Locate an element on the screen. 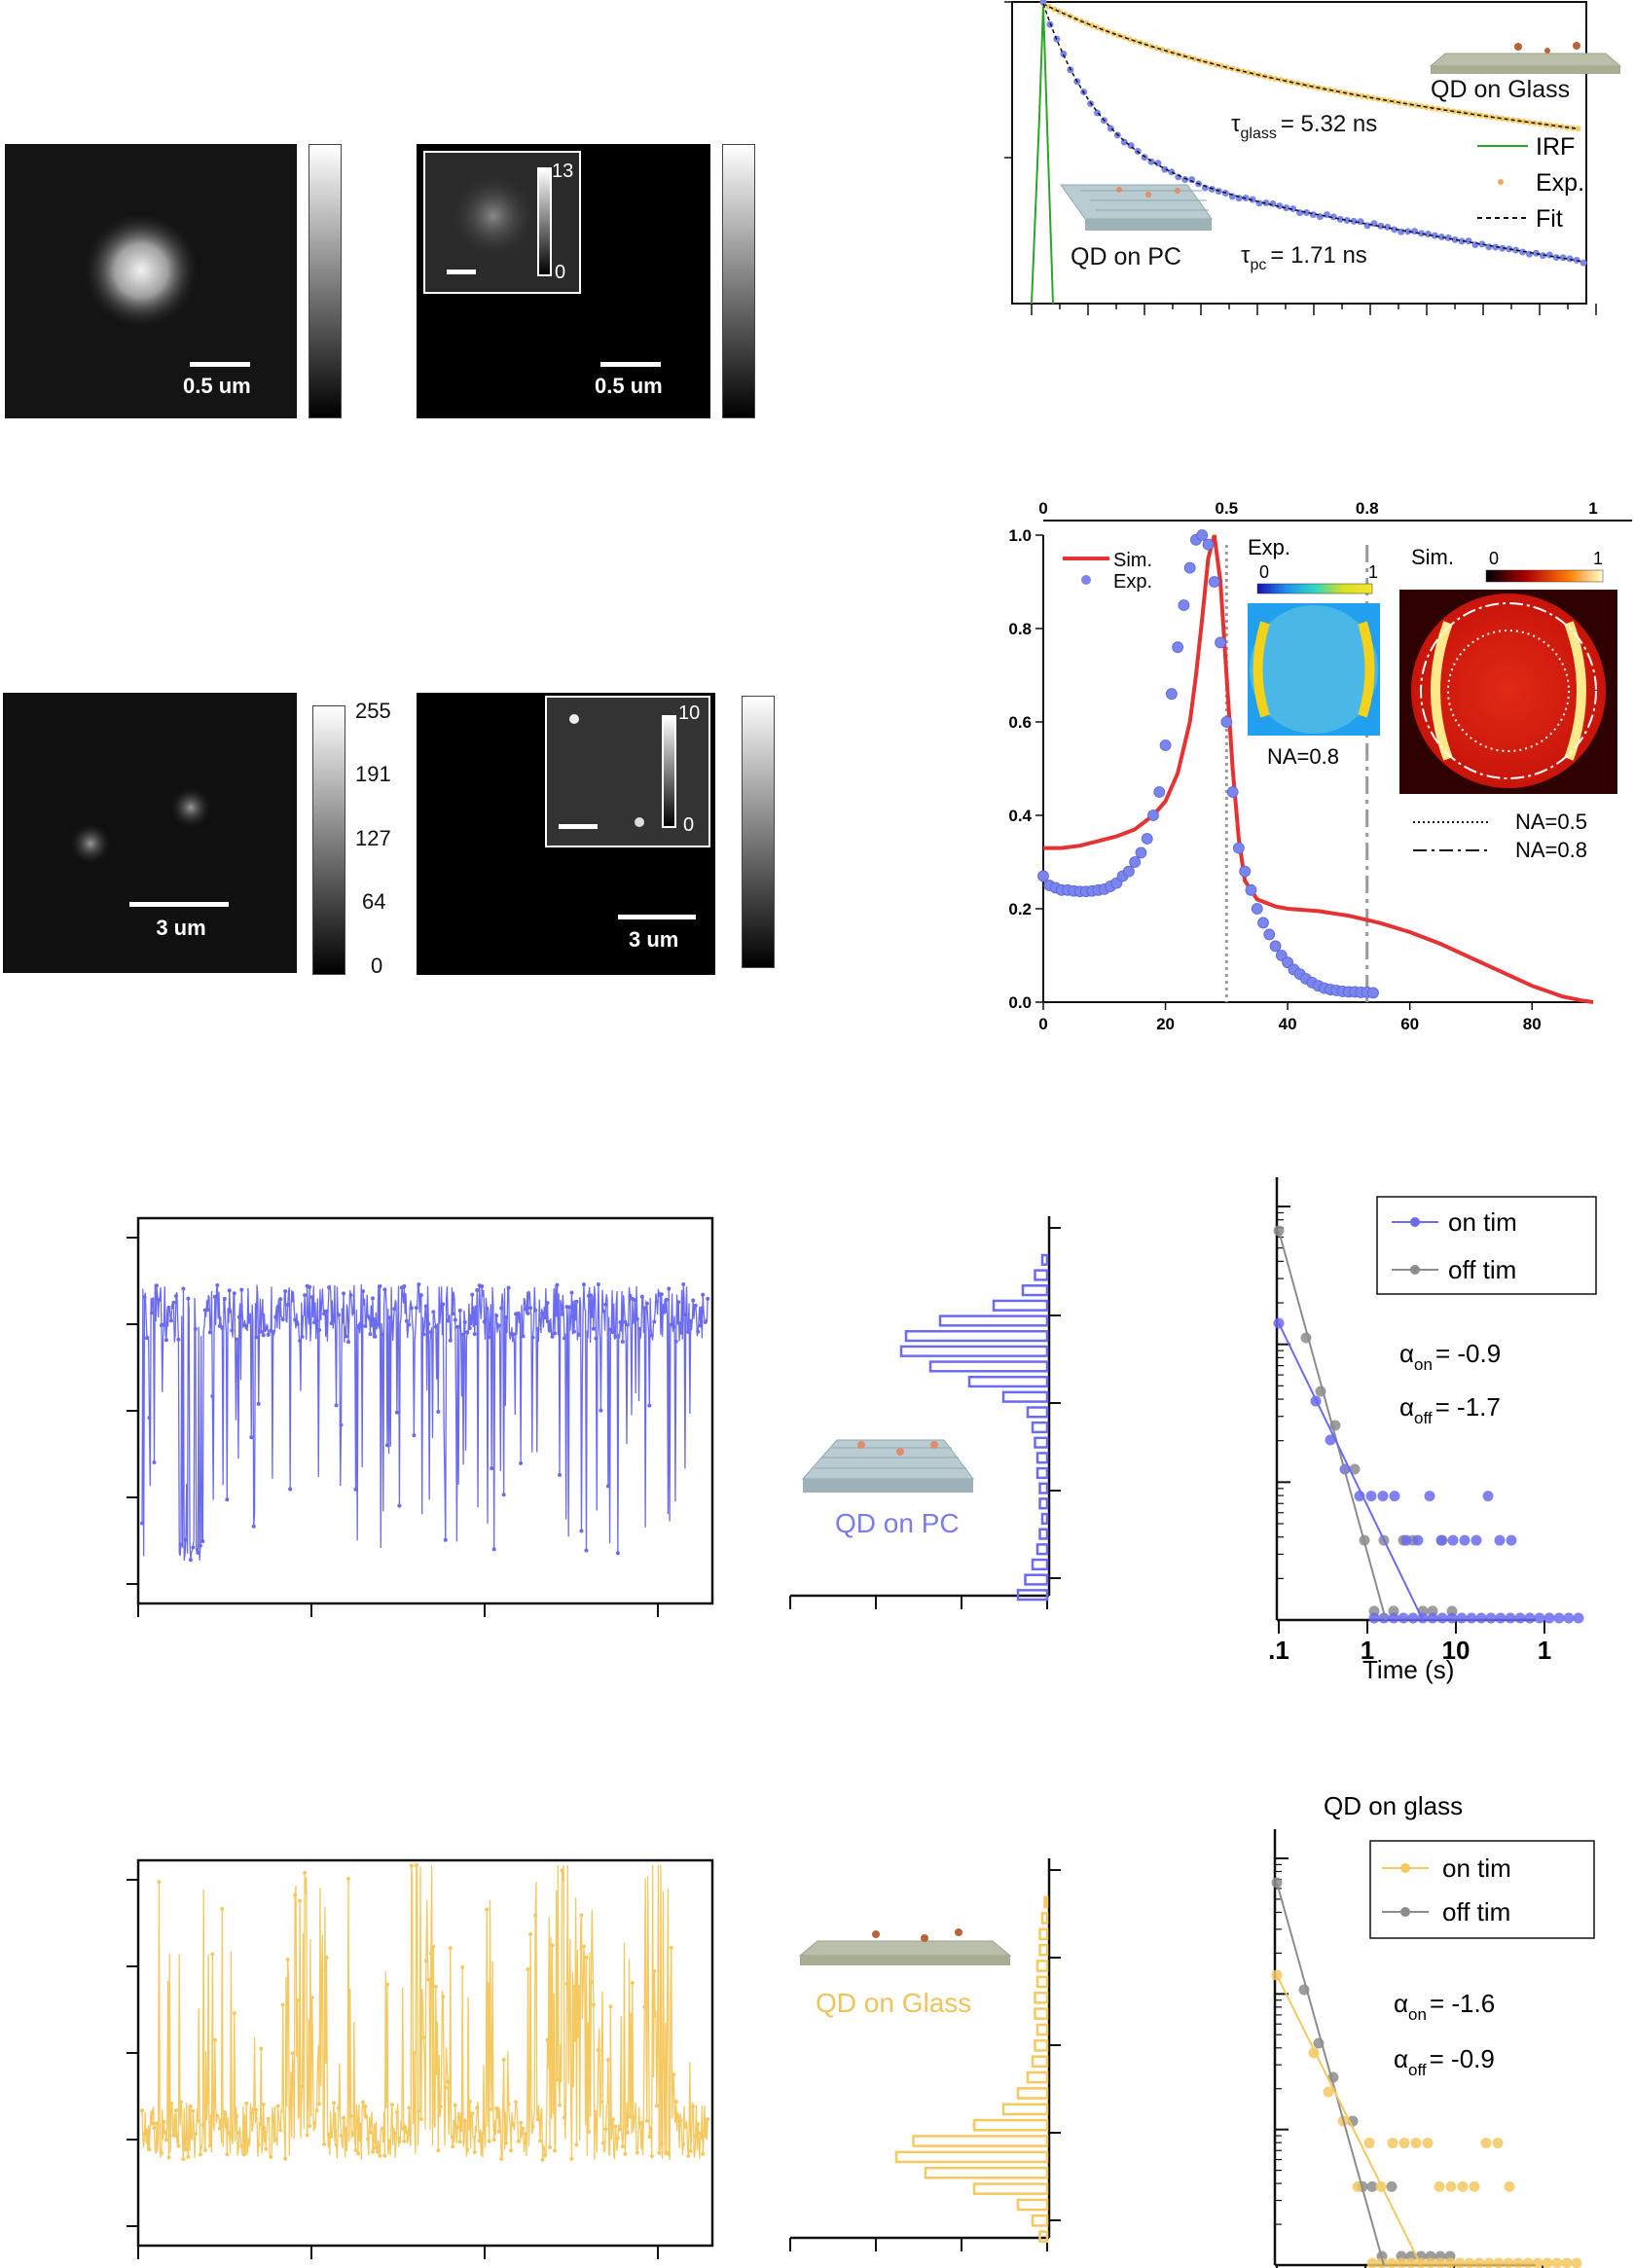 The image size is (1634, 2268). colorbar-tick: 255 is located at coordinates (373, 711).